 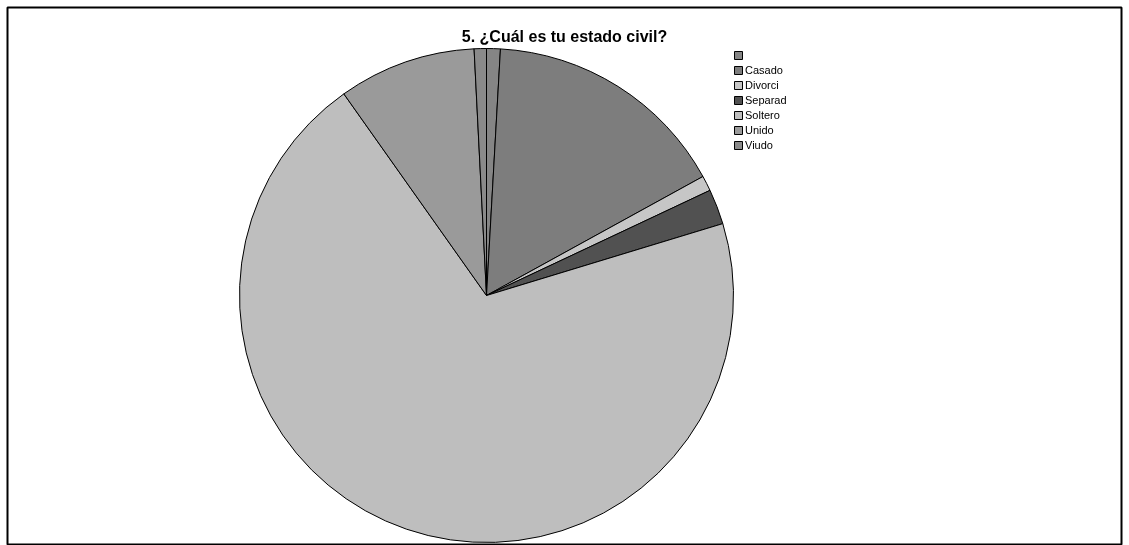 What do you see at coordinates (759, 144) in the screenshot?
I see `legend-label: Viudo` at bounding box center [759, 144].